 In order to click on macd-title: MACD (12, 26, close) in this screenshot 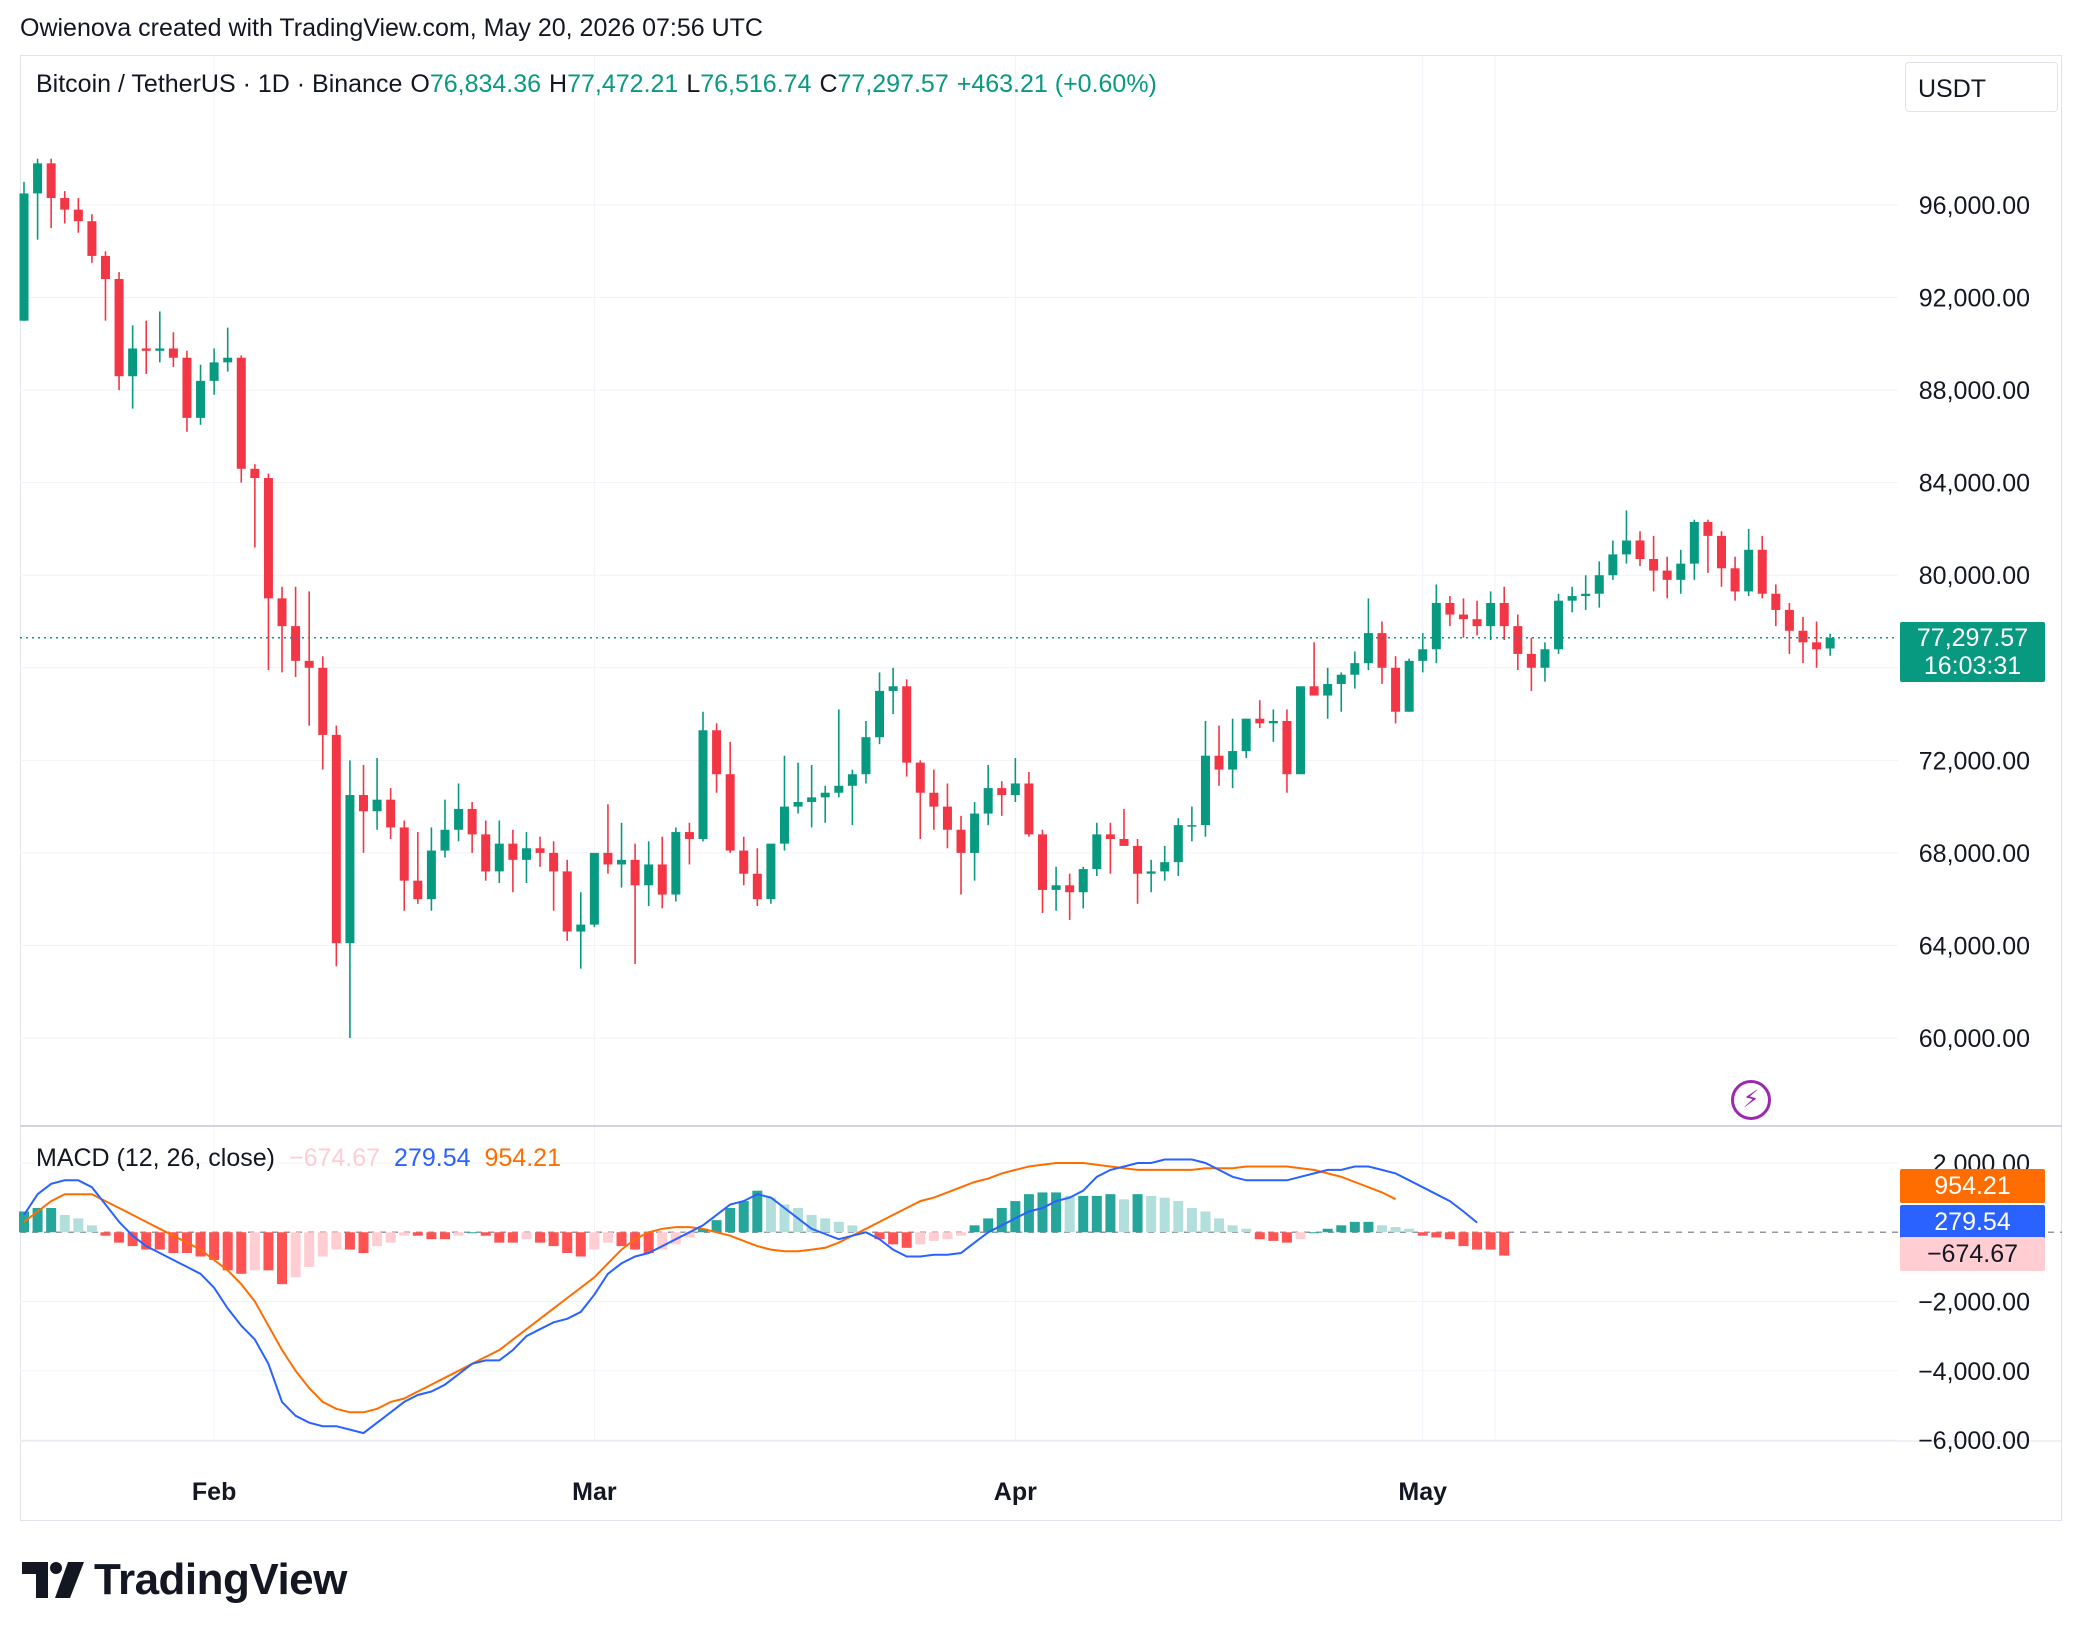, I will do `click(155, 1158)`.